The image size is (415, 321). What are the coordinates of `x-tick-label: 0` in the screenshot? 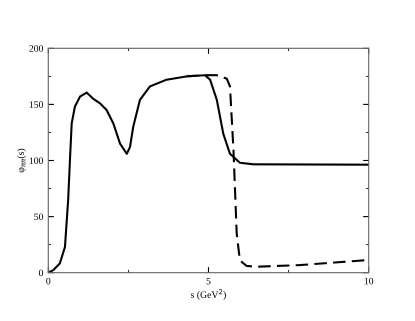 It's located at (48, 281).